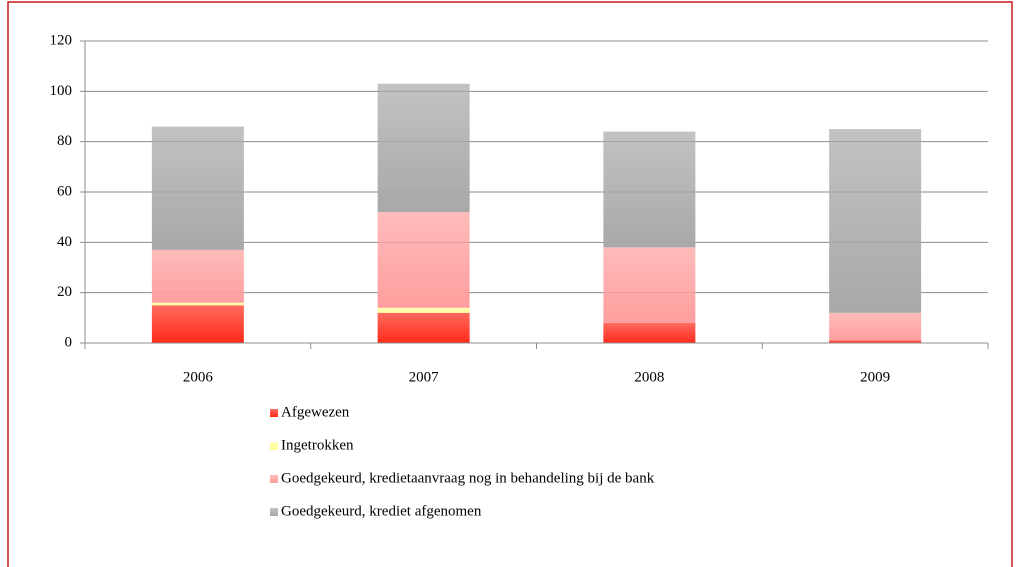 The width and height of the screenshot is (1017, 567). I want to click on x-tick-label: 2009, so click(875, 377).